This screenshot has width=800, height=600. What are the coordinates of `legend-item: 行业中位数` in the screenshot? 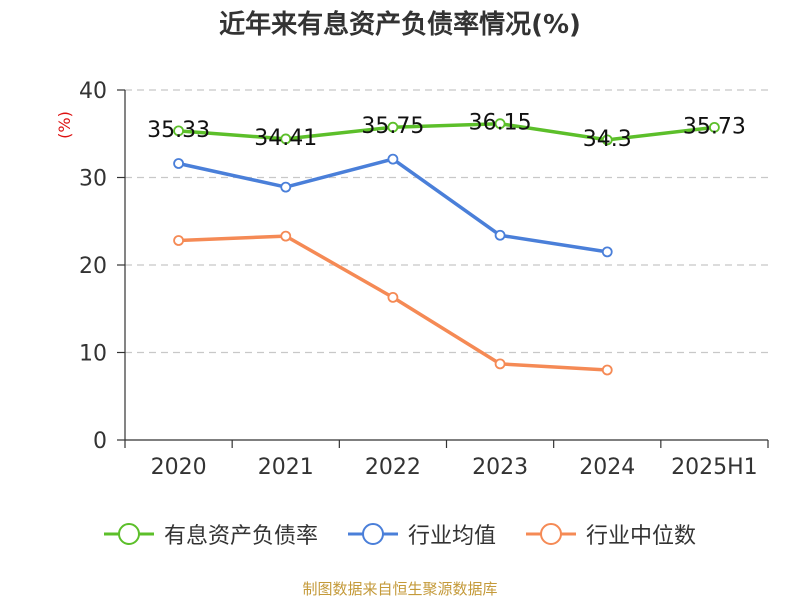 It's located at (611, 534).